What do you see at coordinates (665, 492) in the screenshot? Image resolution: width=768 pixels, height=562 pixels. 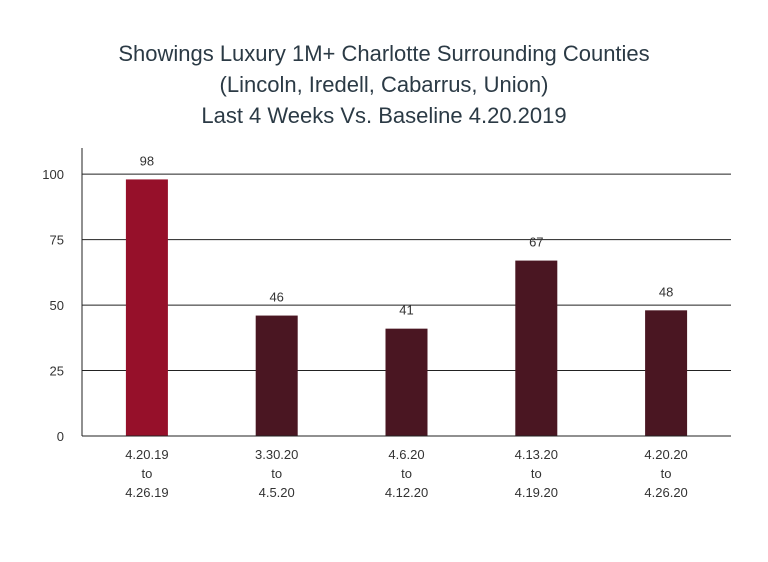 I see `x-tick-label: 4.26.20` at bounding box center [665, 492].